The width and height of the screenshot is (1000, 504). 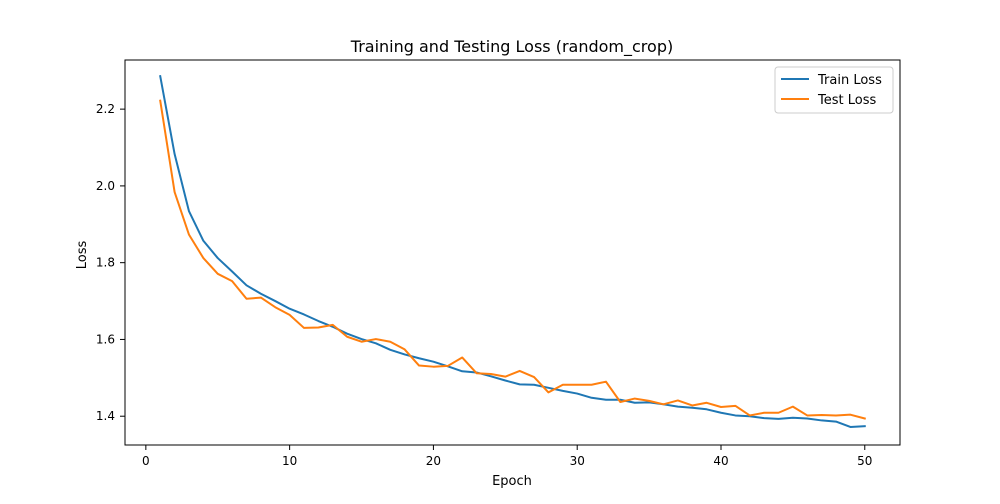 What do you see at coordinates (146, 461) in the screenshot?
I see `x-tick-label: 0` at bounding box center [146, 461].